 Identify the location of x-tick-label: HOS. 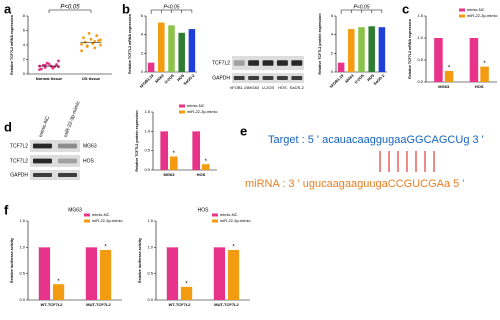
(201, 174).